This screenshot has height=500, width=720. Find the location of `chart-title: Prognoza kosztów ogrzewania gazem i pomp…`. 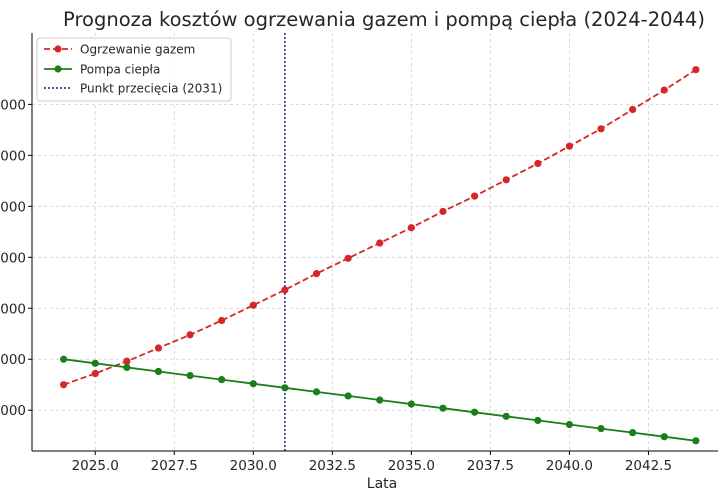

chart-title: Prognoza kosztów ogrzewania gazem i pomp… is located at coordinates (384, 19).